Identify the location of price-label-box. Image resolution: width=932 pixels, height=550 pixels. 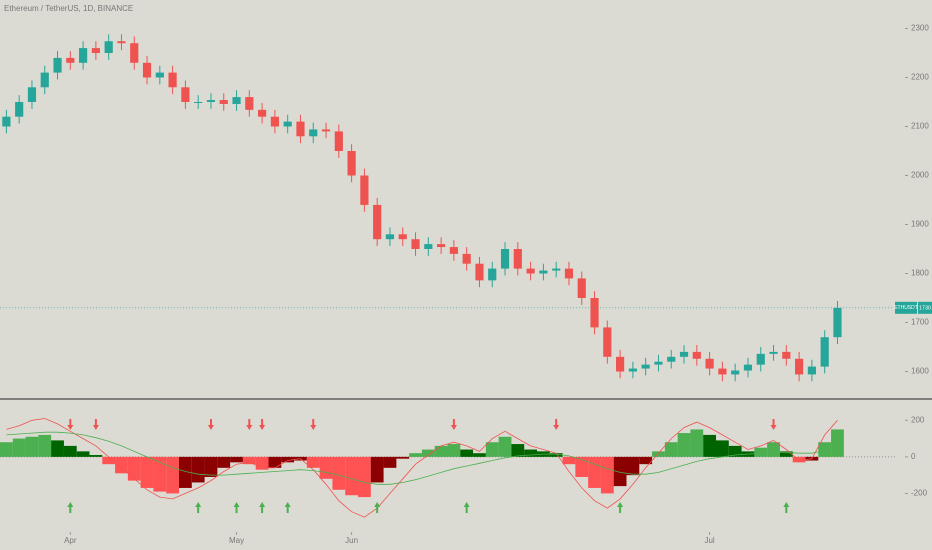
(925, 307).